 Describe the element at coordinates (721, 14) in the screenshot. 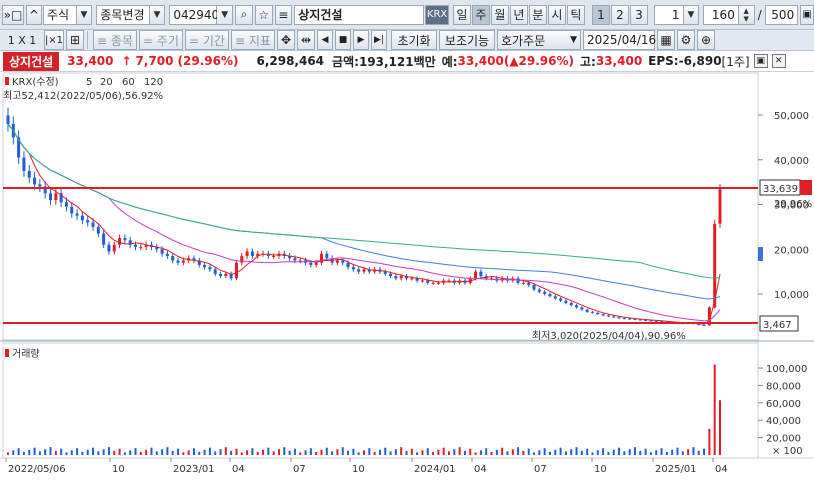

I see `count-input: 160` at that location.